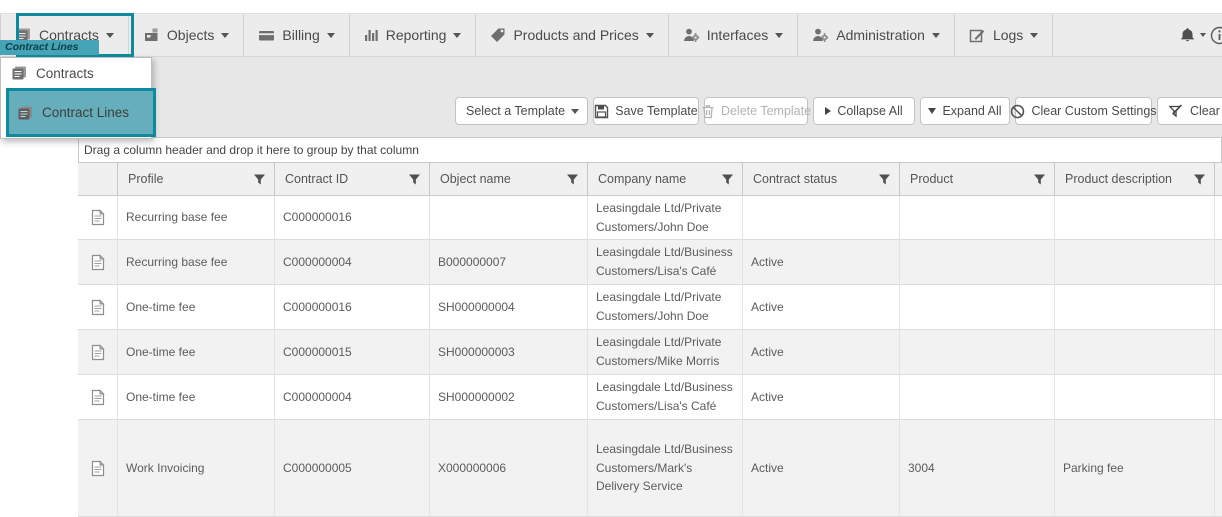 The width and height of the screenshot is (1222, 517). What do you see at coordinates (820, 35) in the screenshot?
I see `person-gear-icon` at bounding box center [820, 35].